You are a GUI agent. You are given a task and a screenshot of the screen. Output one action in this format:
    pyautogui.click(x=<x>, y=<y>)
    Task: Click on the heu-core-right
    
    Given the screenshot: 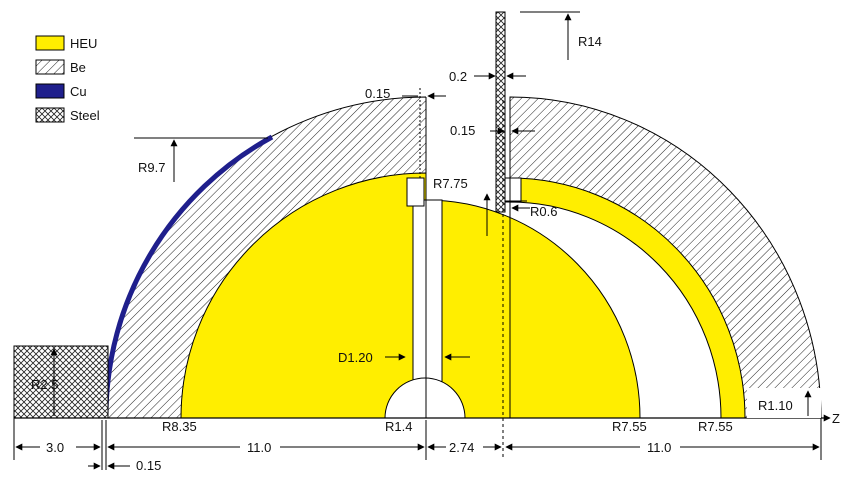 What is the action you would take?
    pyautogui.click(x=533, y=309)
    